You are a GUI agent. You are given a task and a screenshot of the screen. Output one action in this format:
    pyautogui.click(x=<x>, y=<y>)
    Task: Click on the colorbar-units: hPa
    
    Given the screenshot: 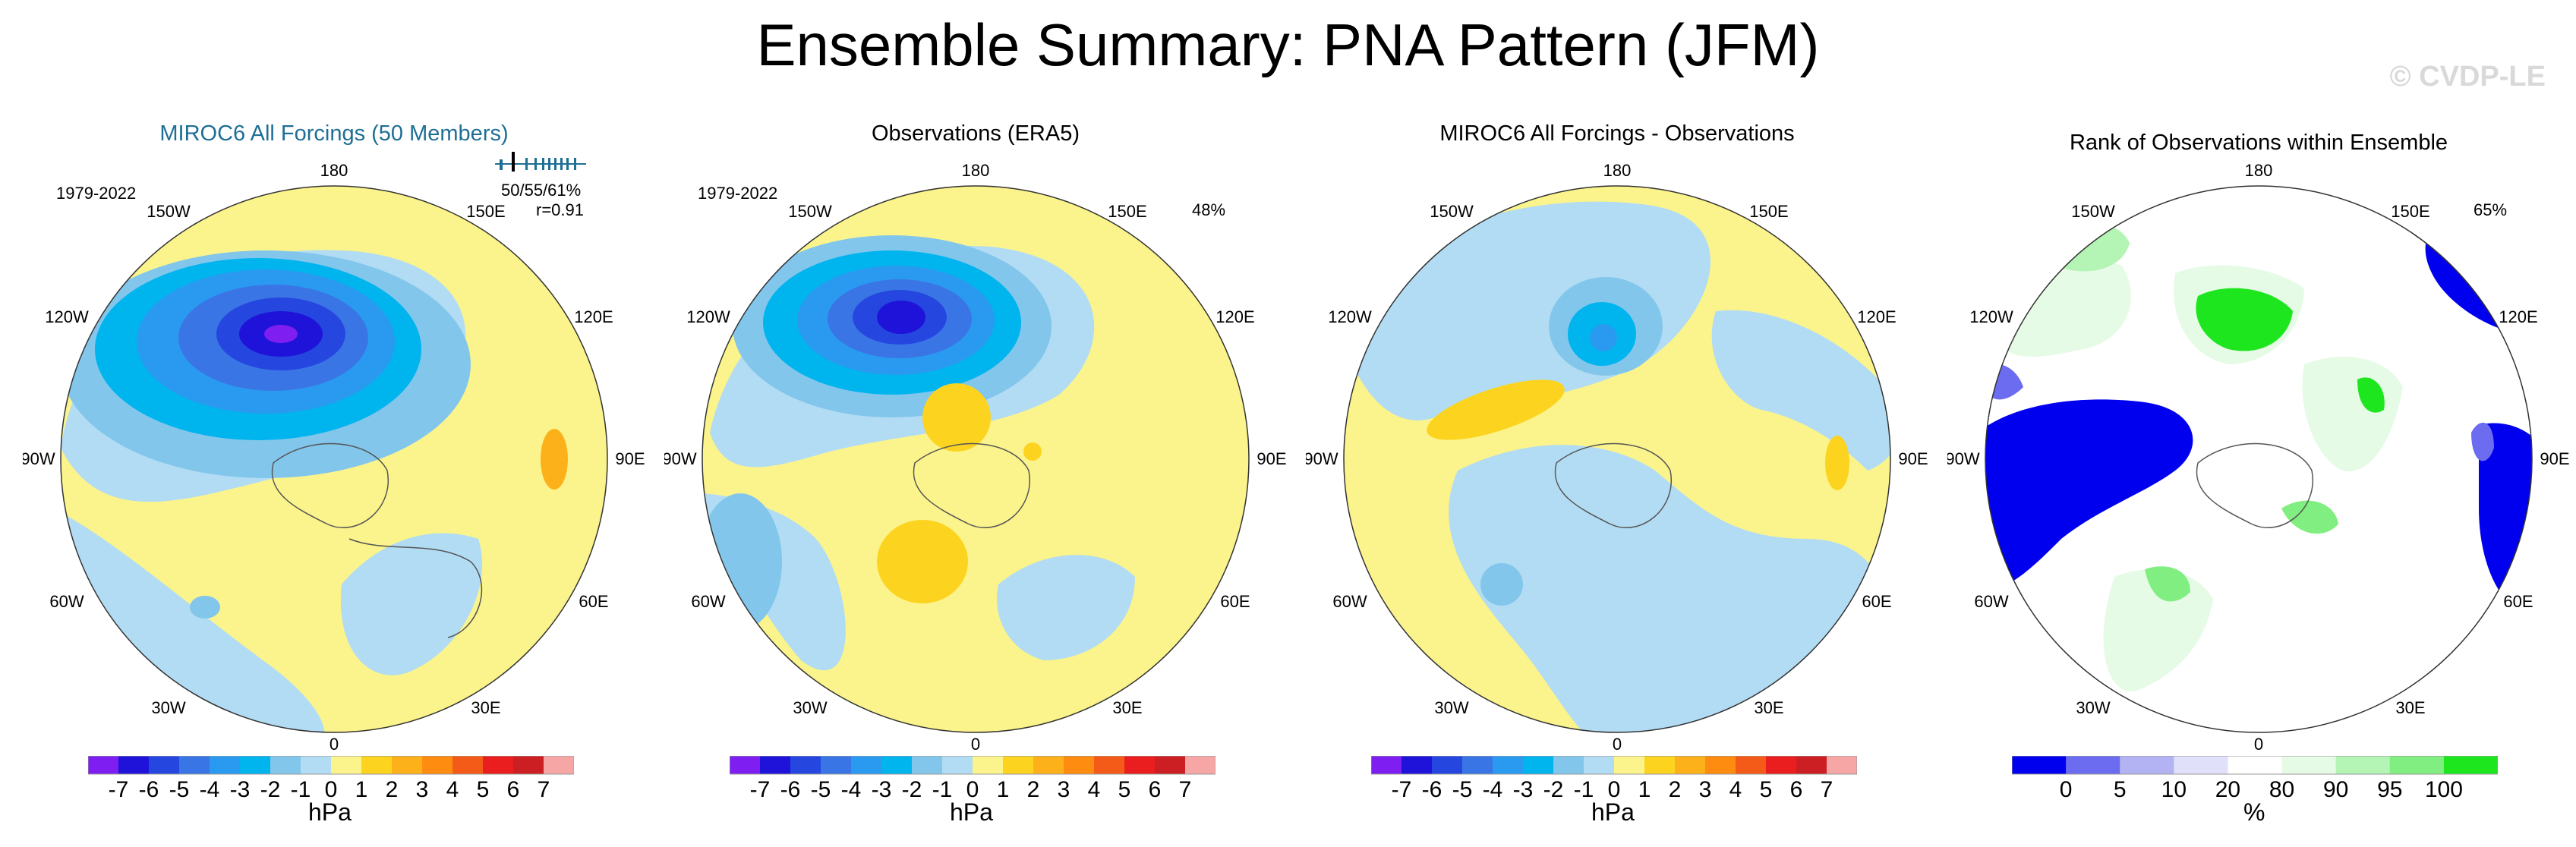 What is the action you would take?
    pyautogui.click(x=1613, y=812)
    